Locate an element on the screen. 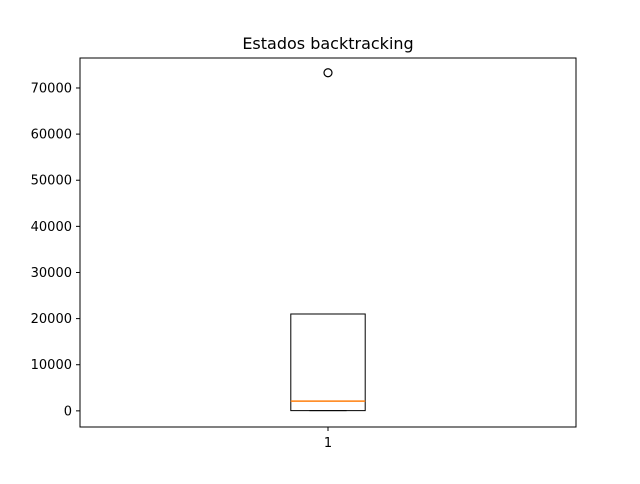  y-tick-label: 70000 is located at coordinates (51, 88).